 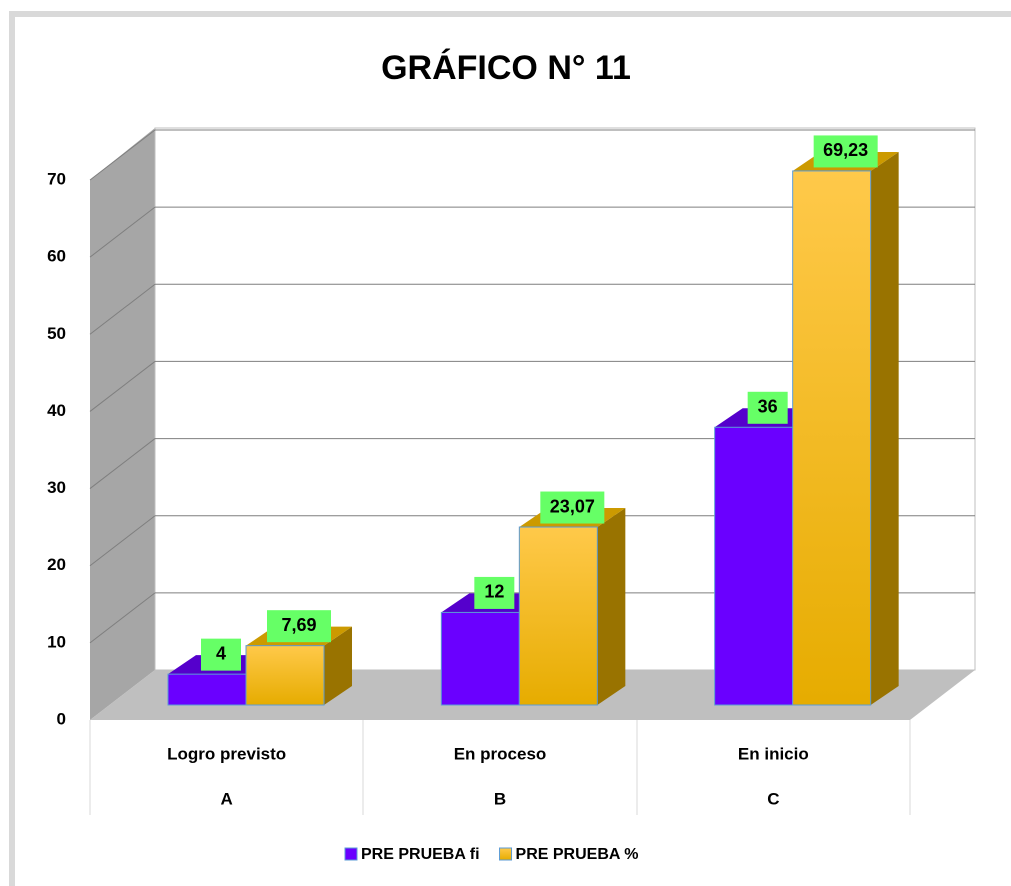 I want to click on chart-title: GRÁFICO N° 11, so click(x=506, y=68).